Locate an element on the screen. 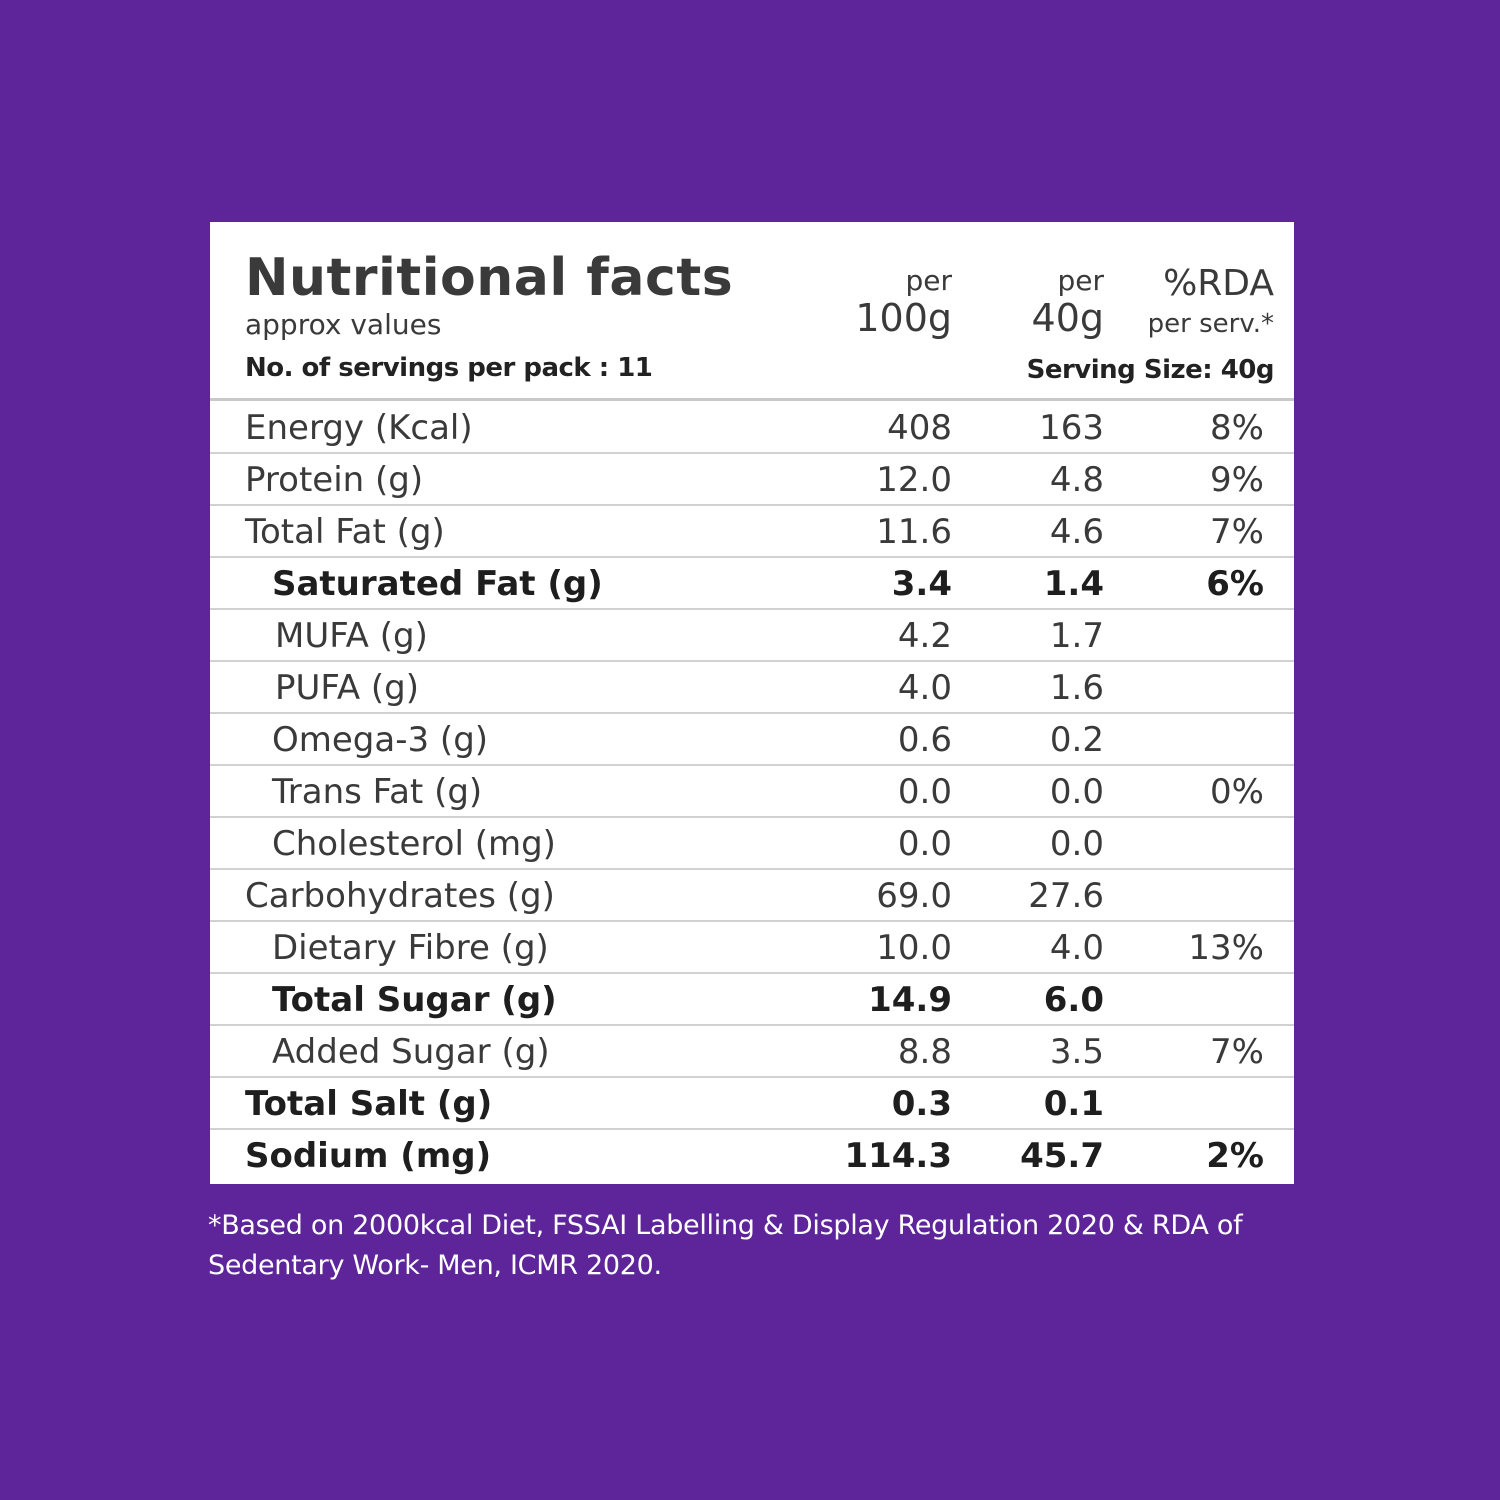  value-per-100g: 0.3 is located at coordinates (921, 1104).